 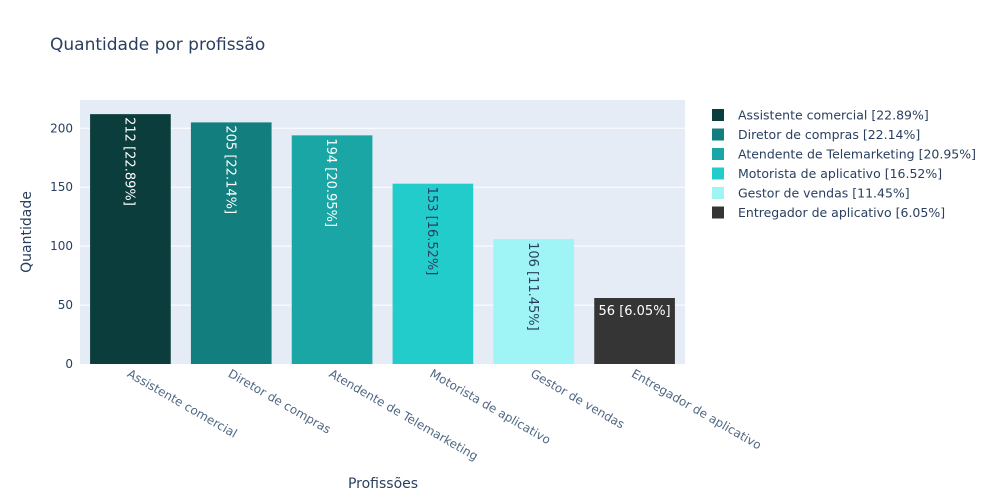 What do you see at coordinates (577, 398) in the screenshot?
I see `x-tick-label: Gestor de vendas` at bounding box center [577, 398].